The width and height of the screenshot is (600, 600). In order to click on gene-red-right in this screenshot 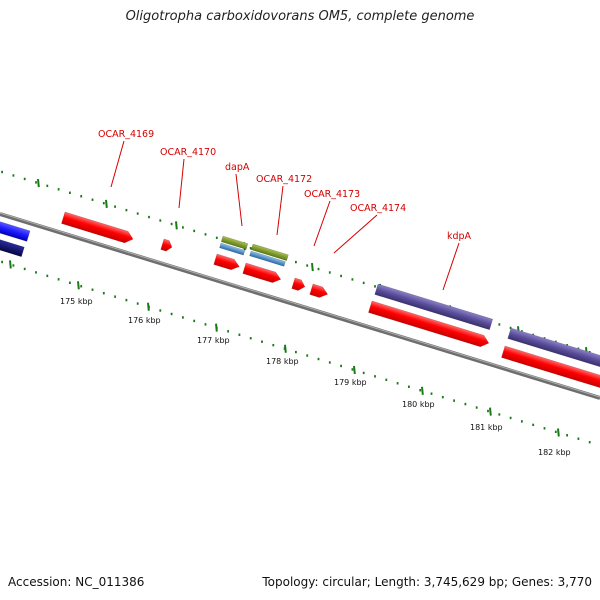, I will do `click(550, 366)`.